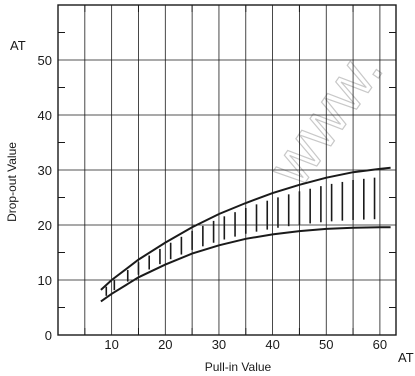 This screenshot has width=415, height=376. What do you see at coordinates (12, 182) in the screenshot?
I see `y-axis-title: Drop-out Value` at bounding box center [12, 182].